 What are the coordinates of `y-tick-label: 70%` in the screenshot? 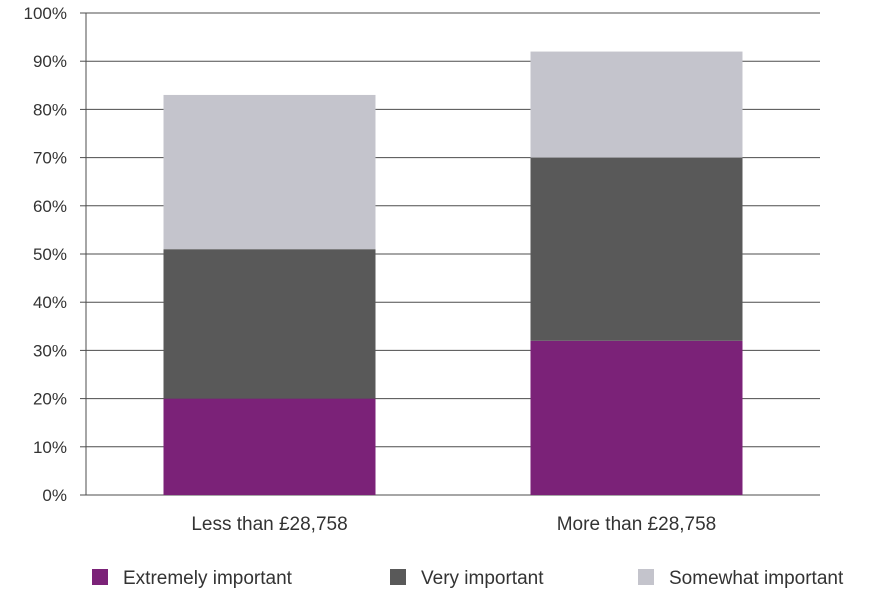 It's located at (50, 158).